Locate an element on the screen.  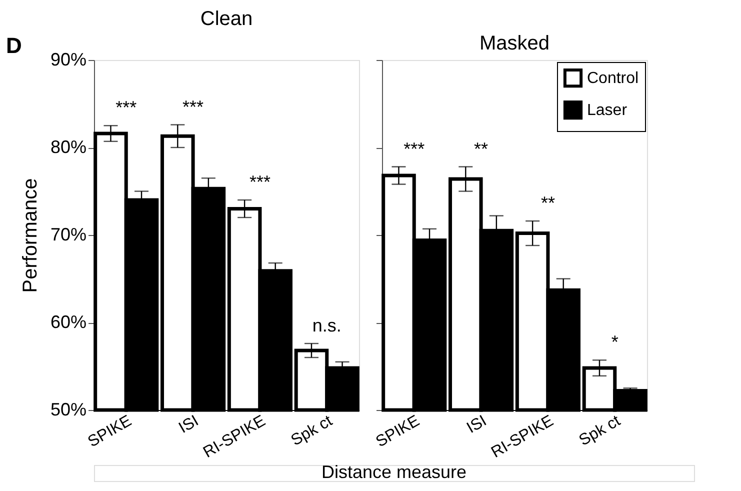
y-tick-label: 50% is located at coordinates (68, 410).